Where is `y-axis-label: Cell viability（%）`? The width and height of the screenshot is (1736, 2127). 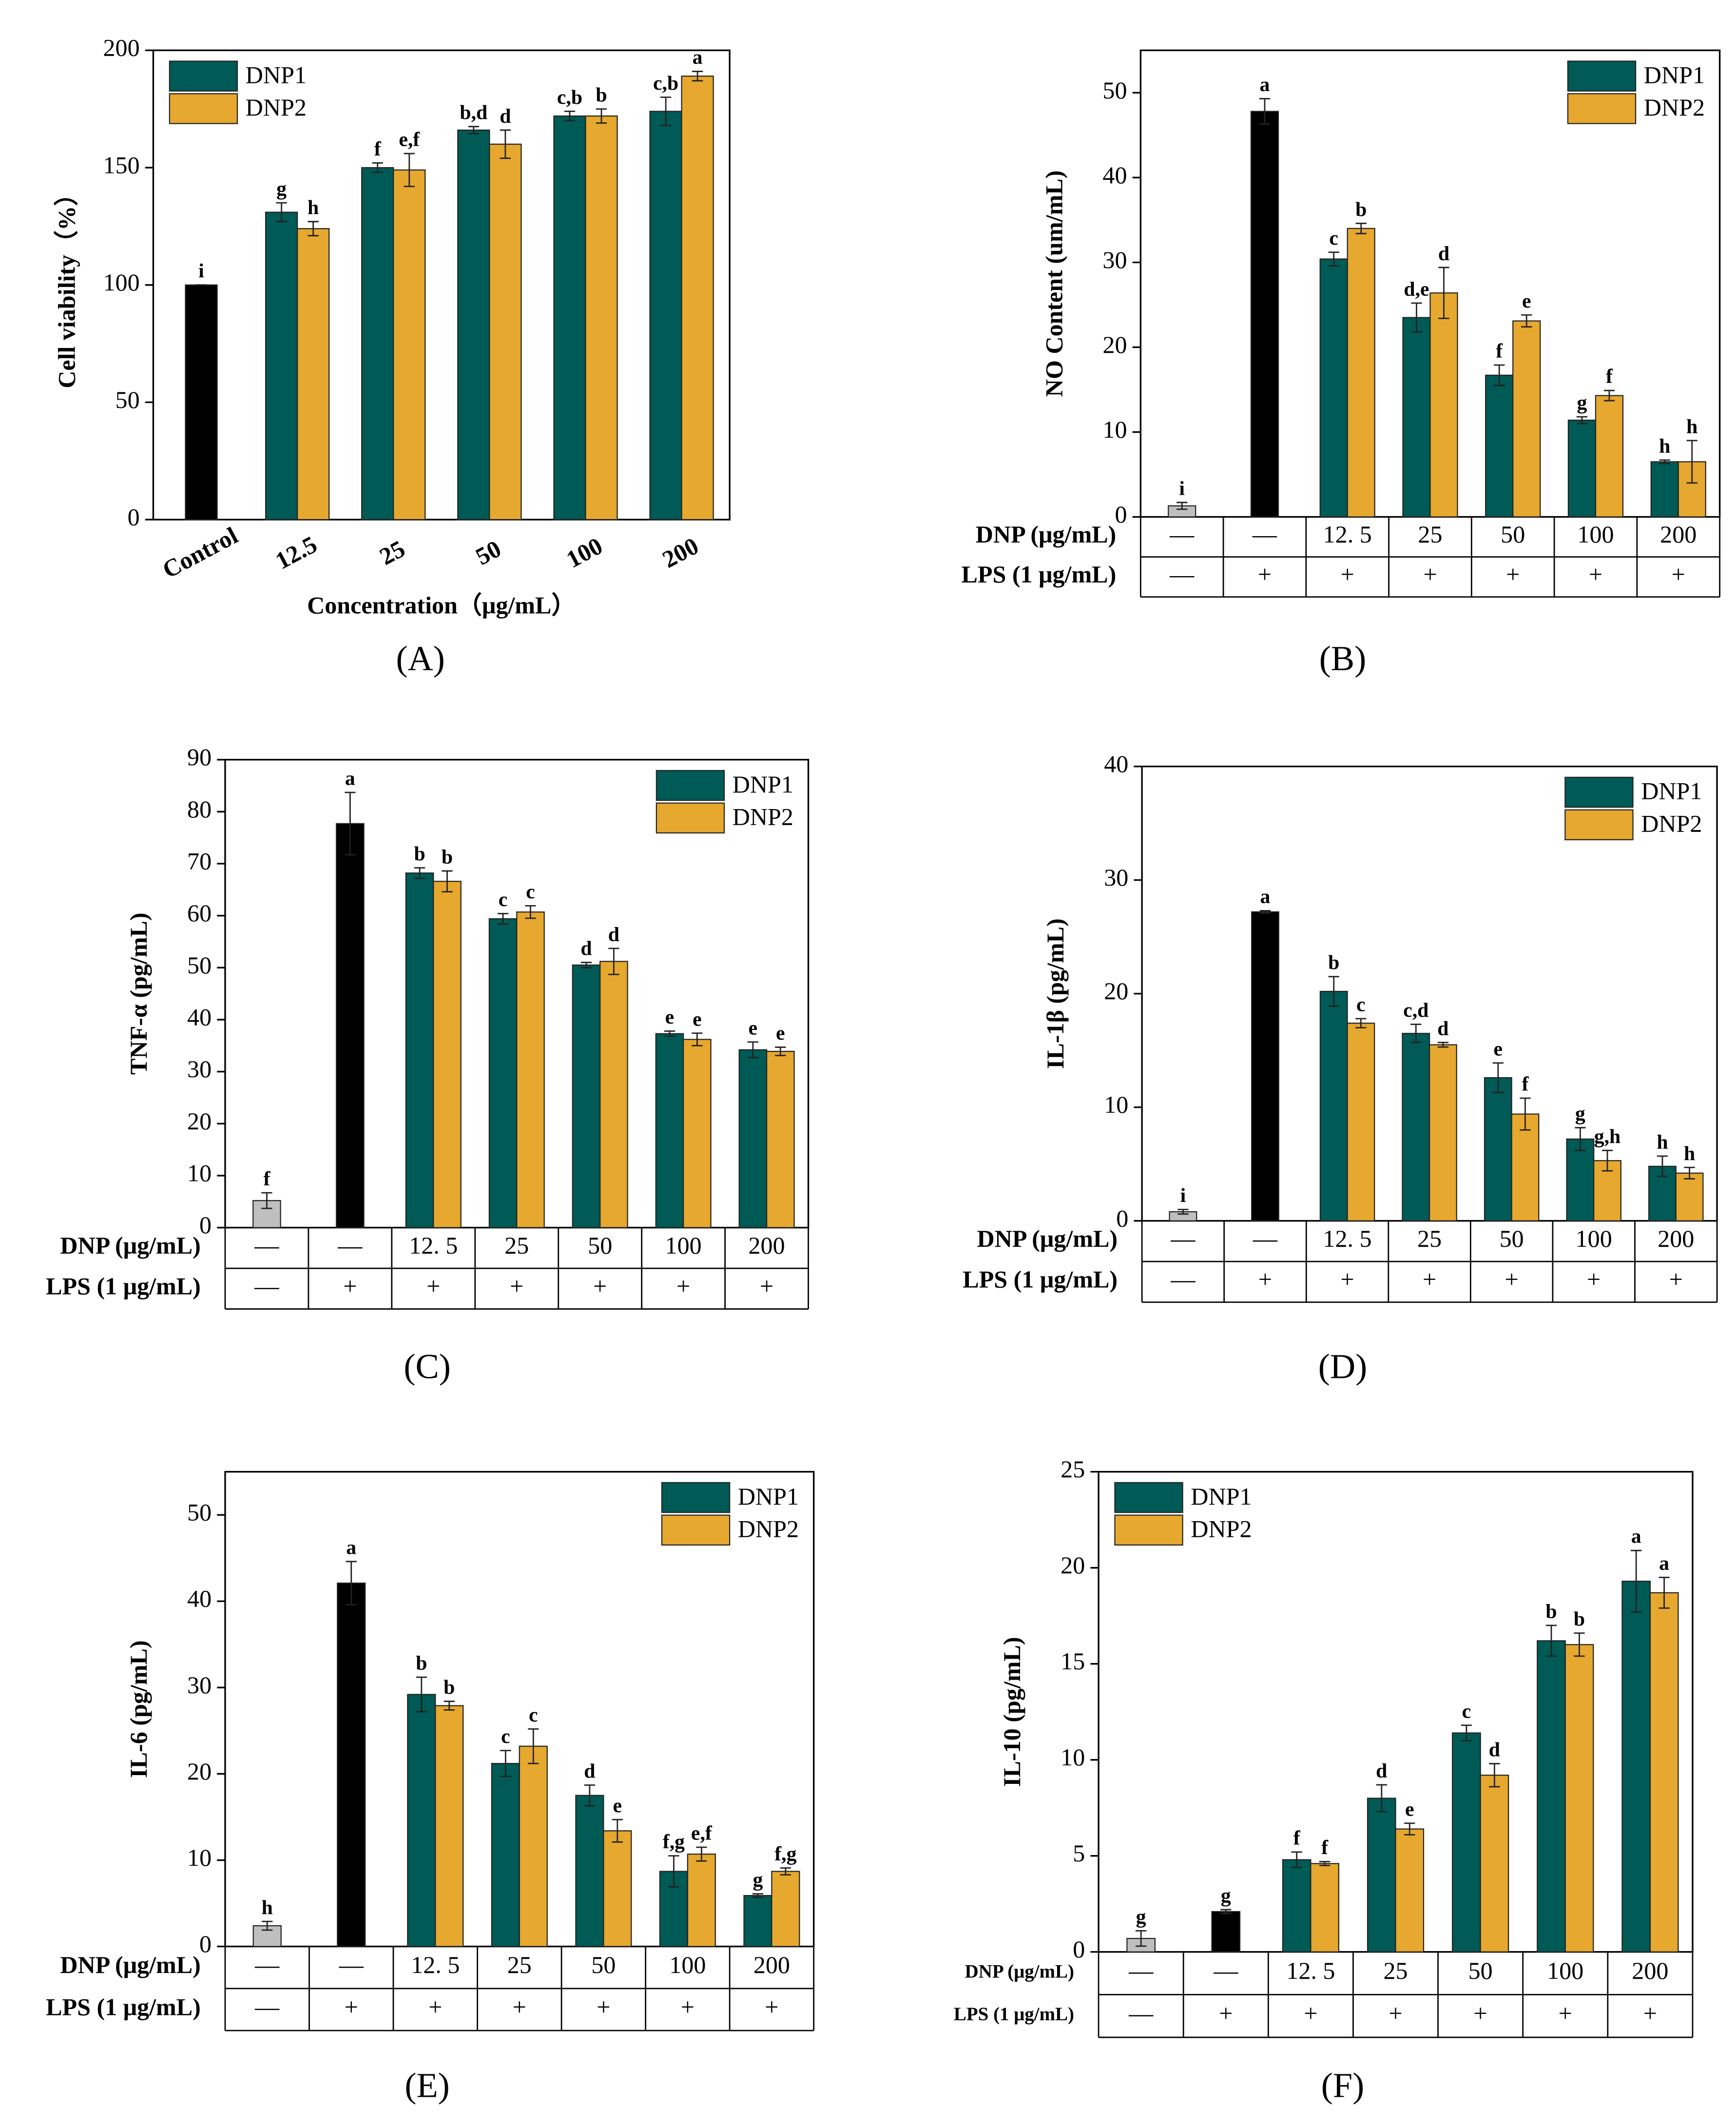
y-axis-label: Cell viability（%） is located at coordinates (66, 285).